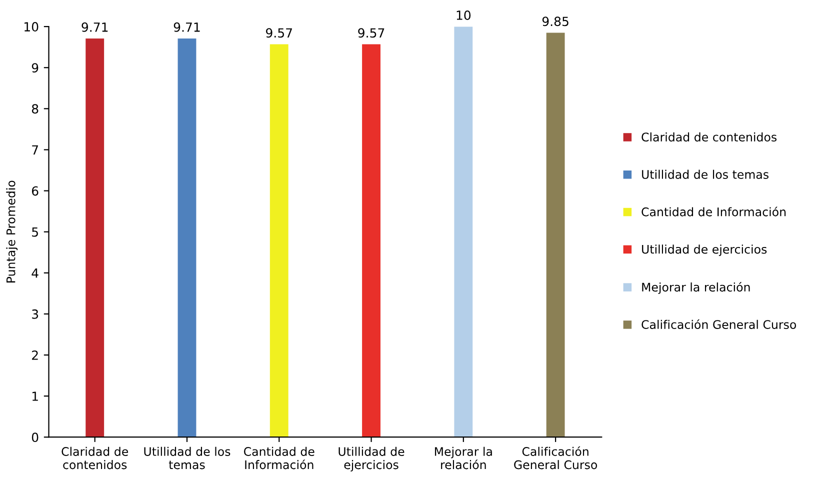 This screenshot has height=483, width=813. What do you see at coordinates (35, 437) in the screenshot?
I see `y-tick-label: 0` at bounding box center [35, 437].